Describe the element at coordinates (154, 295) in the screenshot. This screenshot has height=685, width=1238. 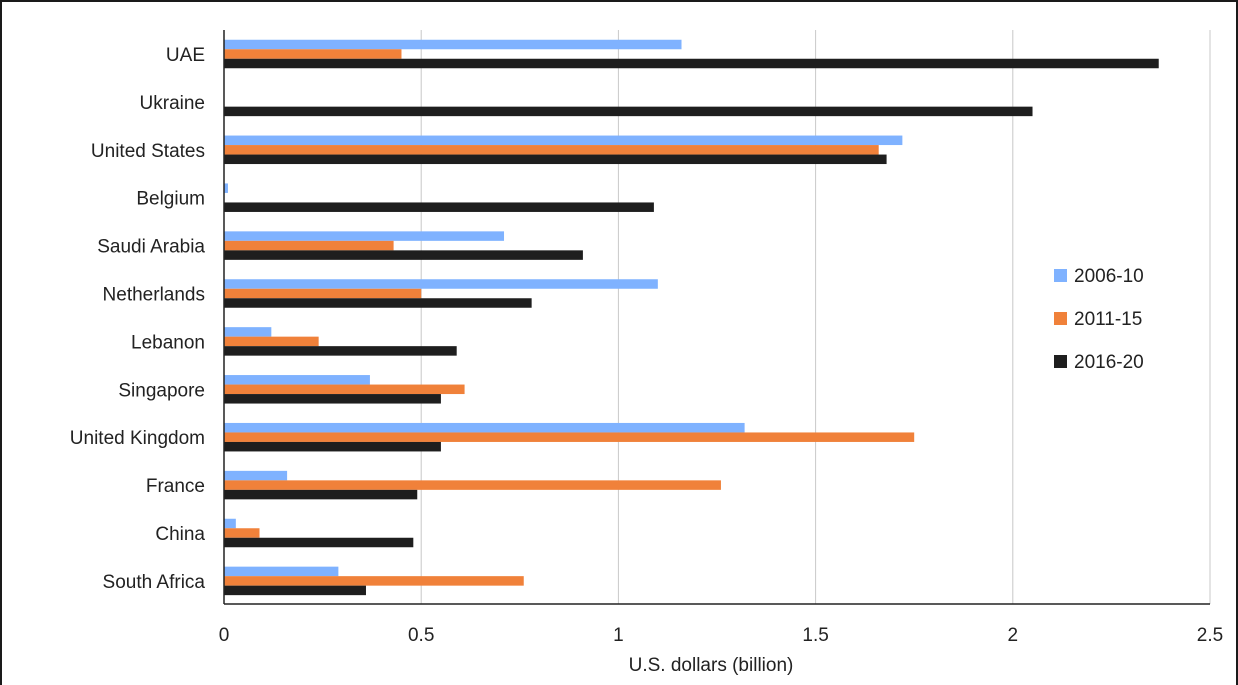
I see `category-label: Netherlands` at that location.